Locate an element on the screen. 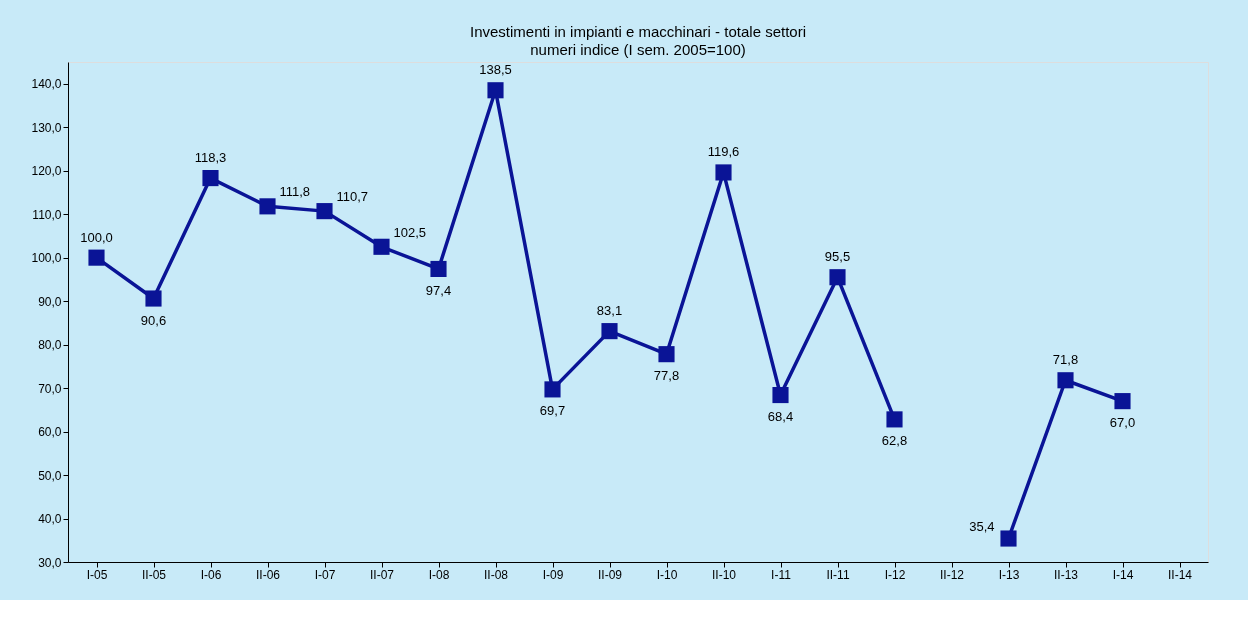  x-tick-label: I-08 is located at coordinates (439, 574).